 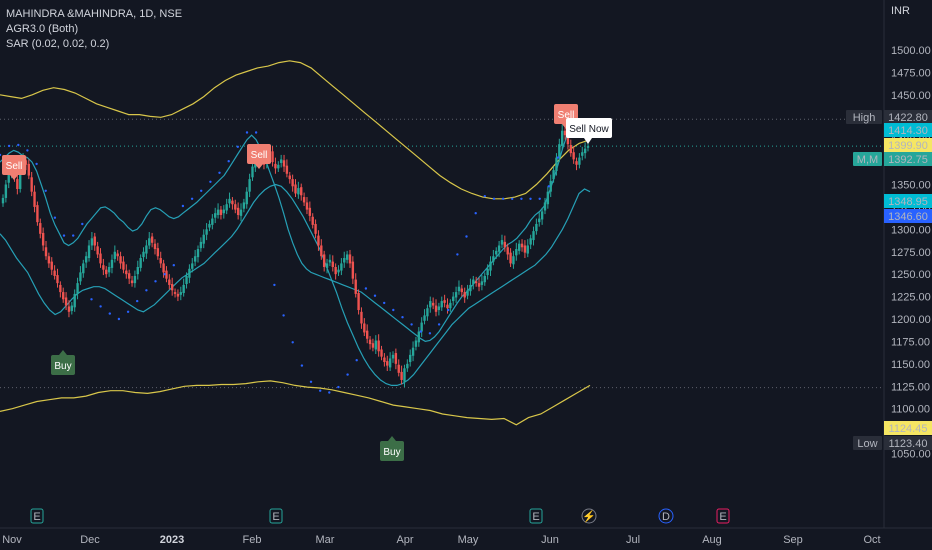 I want to click on indicator-sar: SAR (0.02, 0.02, 0.2), so click(x=58, y=44).